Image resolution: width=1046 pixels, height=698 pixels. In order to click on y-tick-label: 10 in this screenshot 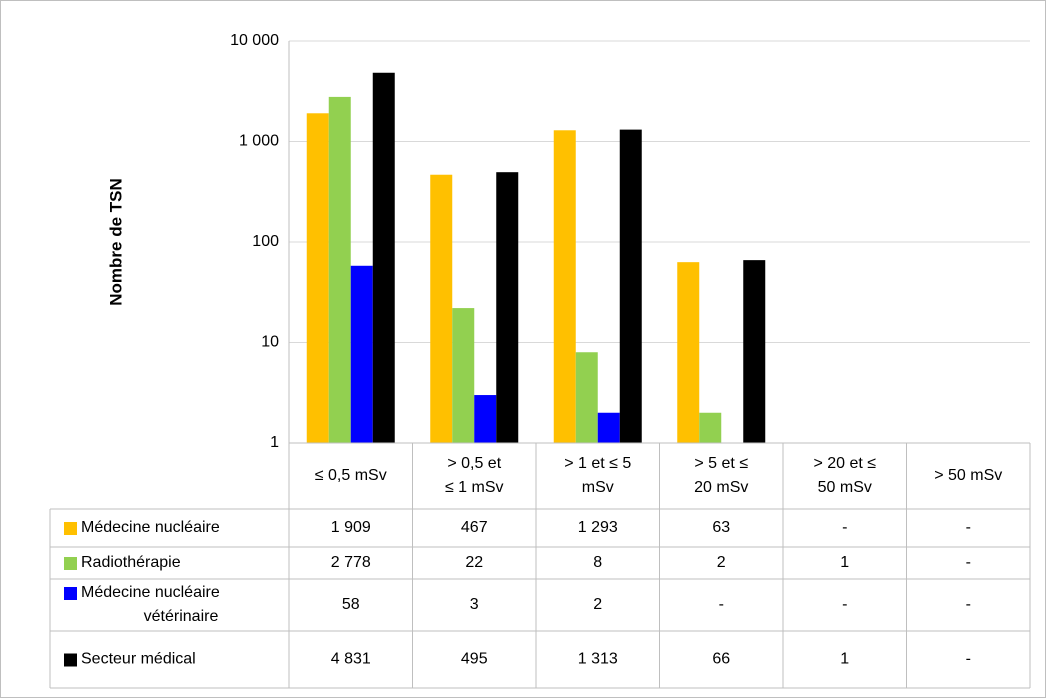, I will do `click(270, 342)`.